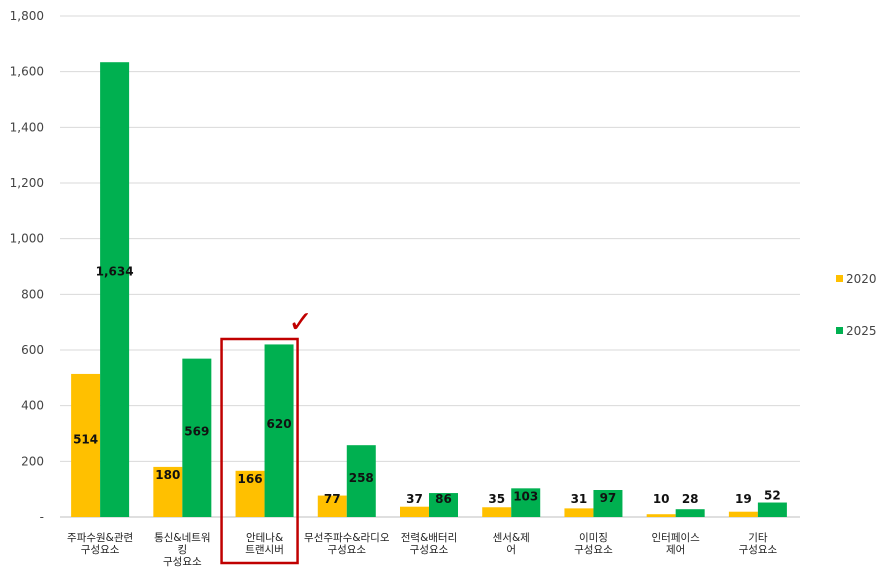  I want to click on y-tick-label: 800, so click(32, 294).